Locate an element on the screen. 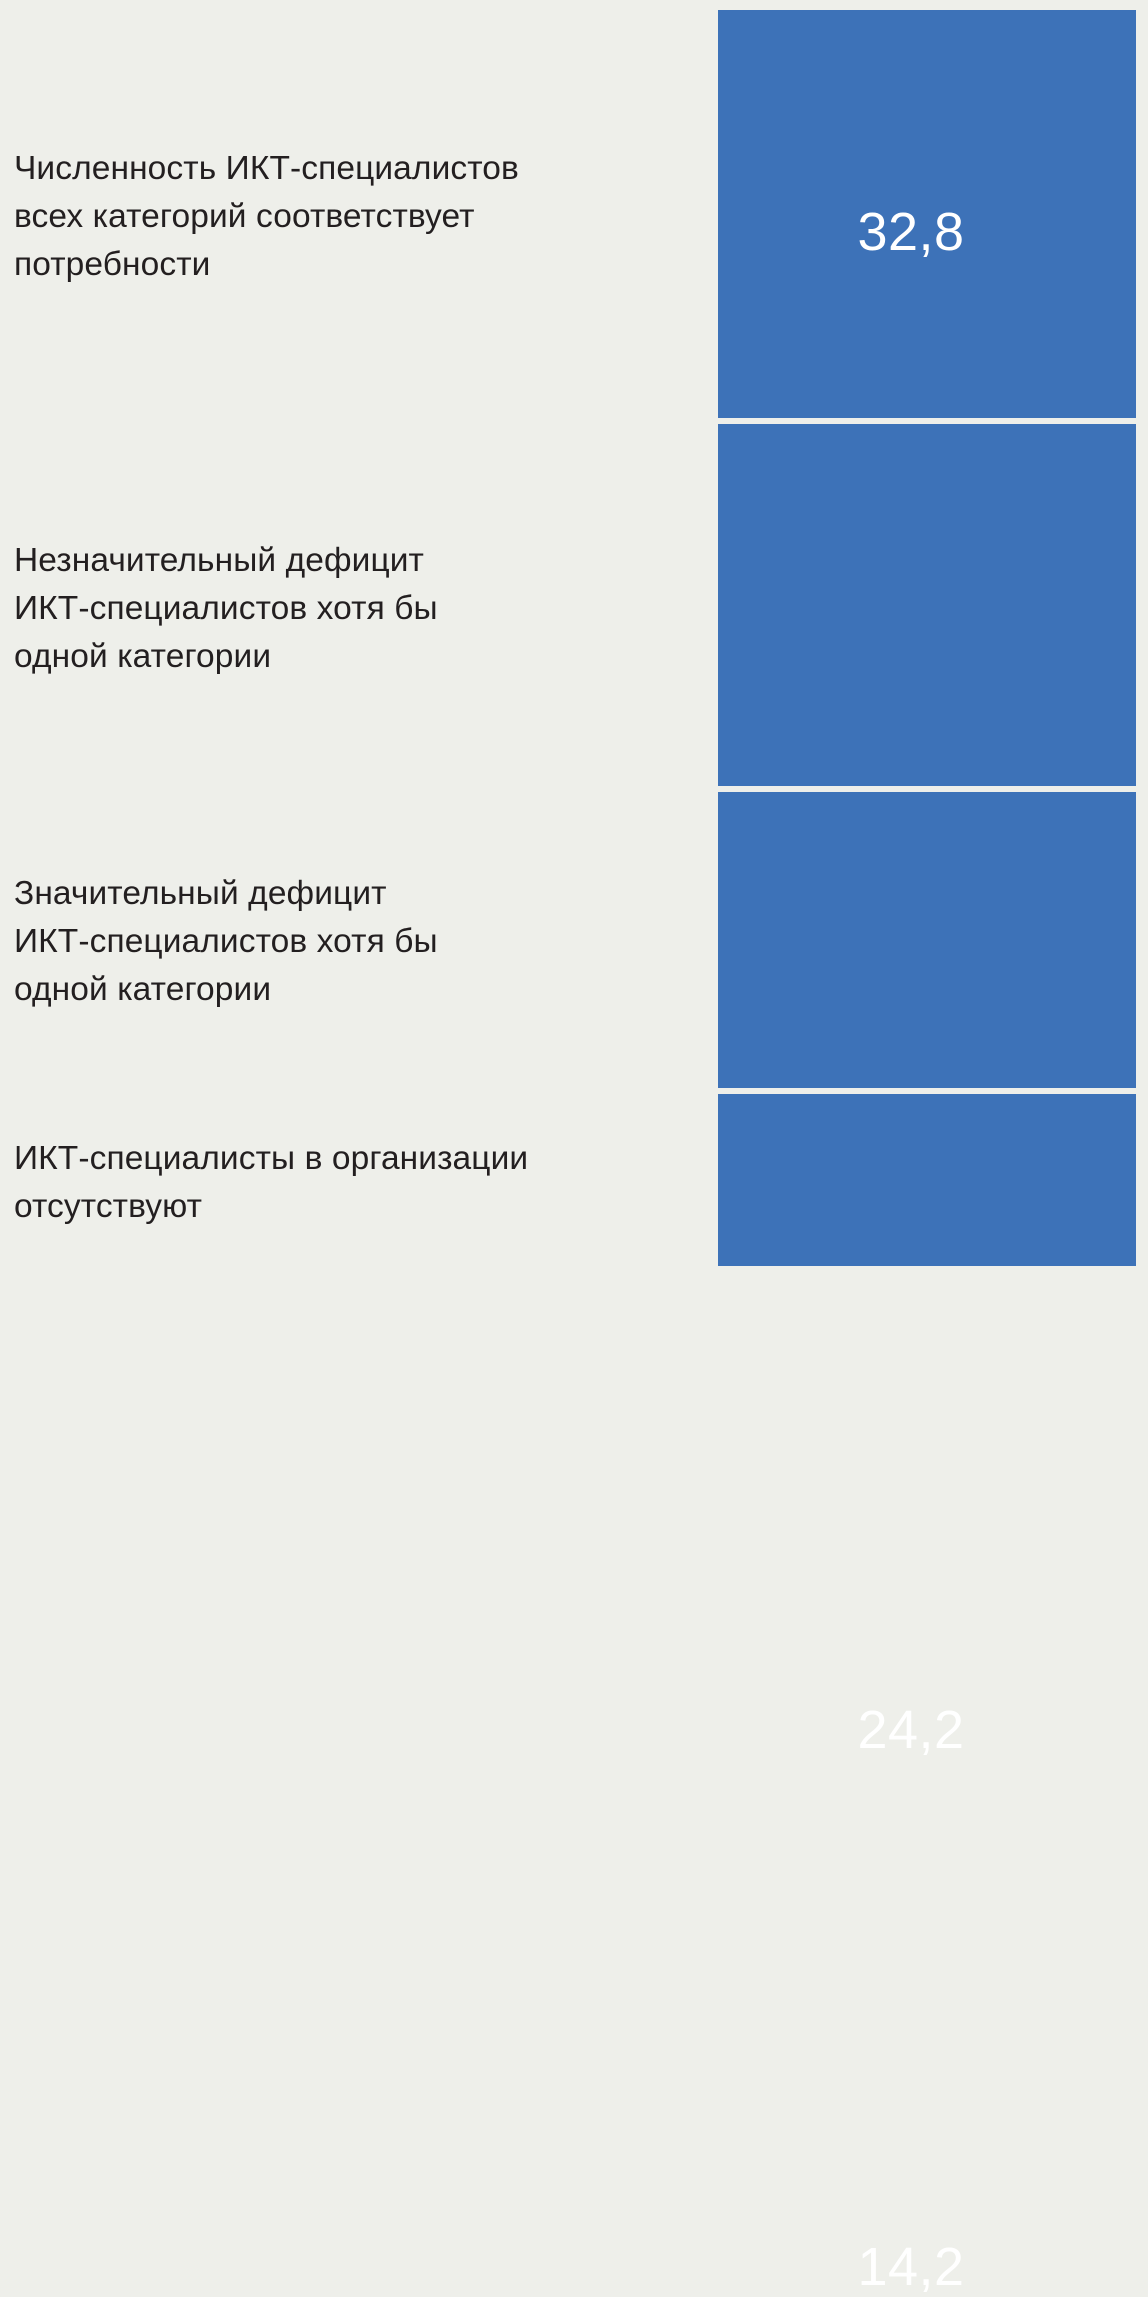 The image size is (1148, 2297). bar-value-label-3: 14,2 is located at coordinates (911, 2267).